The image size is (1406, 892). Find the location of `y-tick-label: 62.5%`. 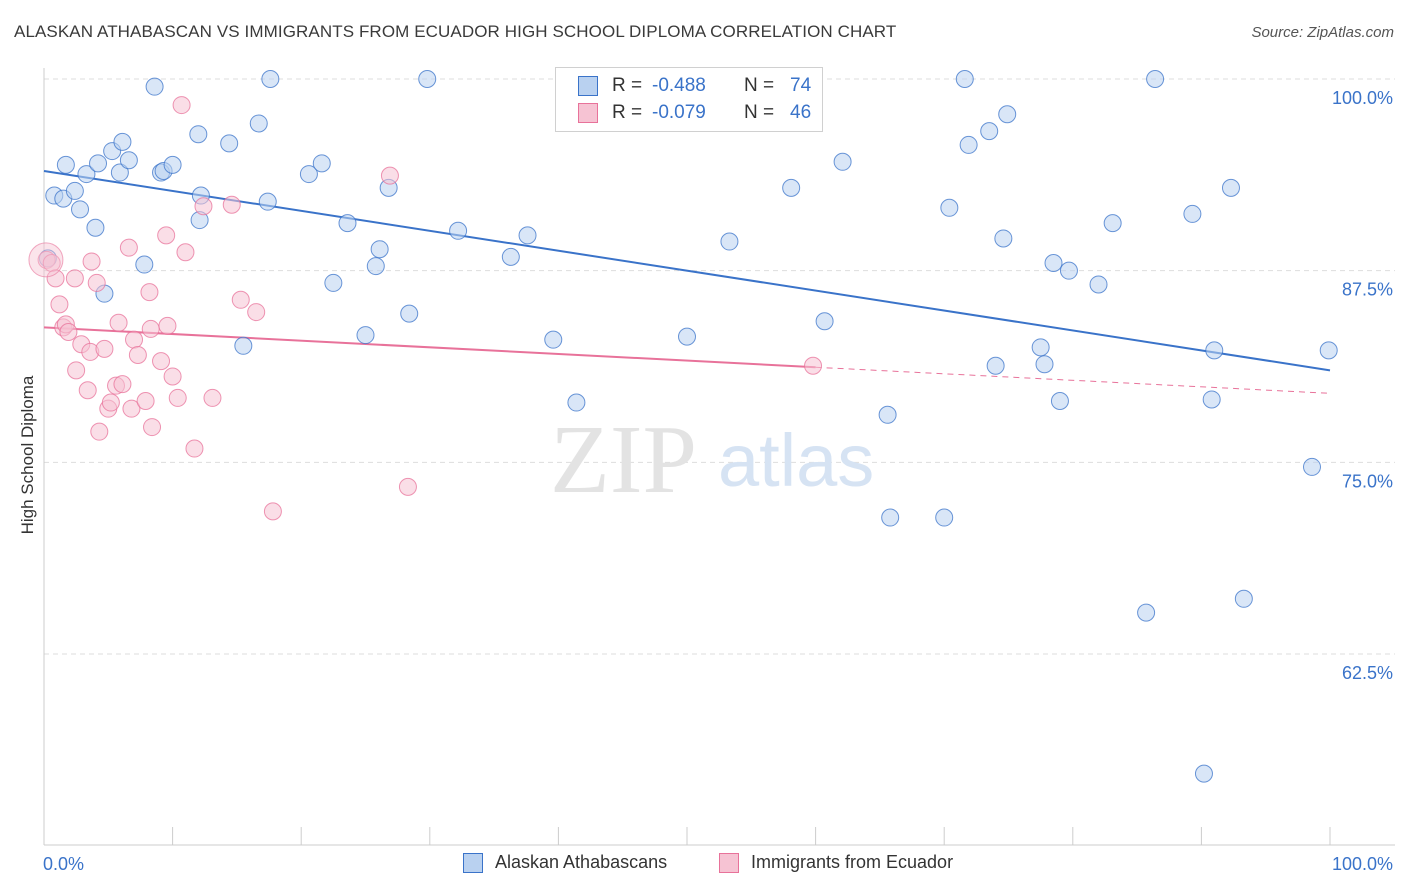

y-tick-label: 62.5% is located at coordinates (1367, 673).